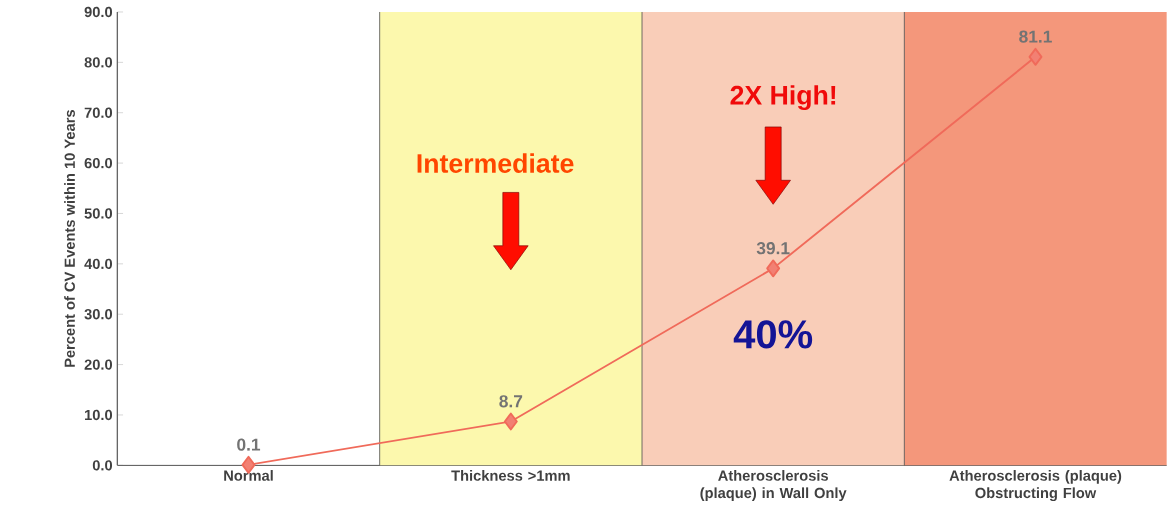  What do you see at coordinates (98, 112) in the screenshot?
I see `y-tick-label: 70.0` at bounding box center [98, 112].